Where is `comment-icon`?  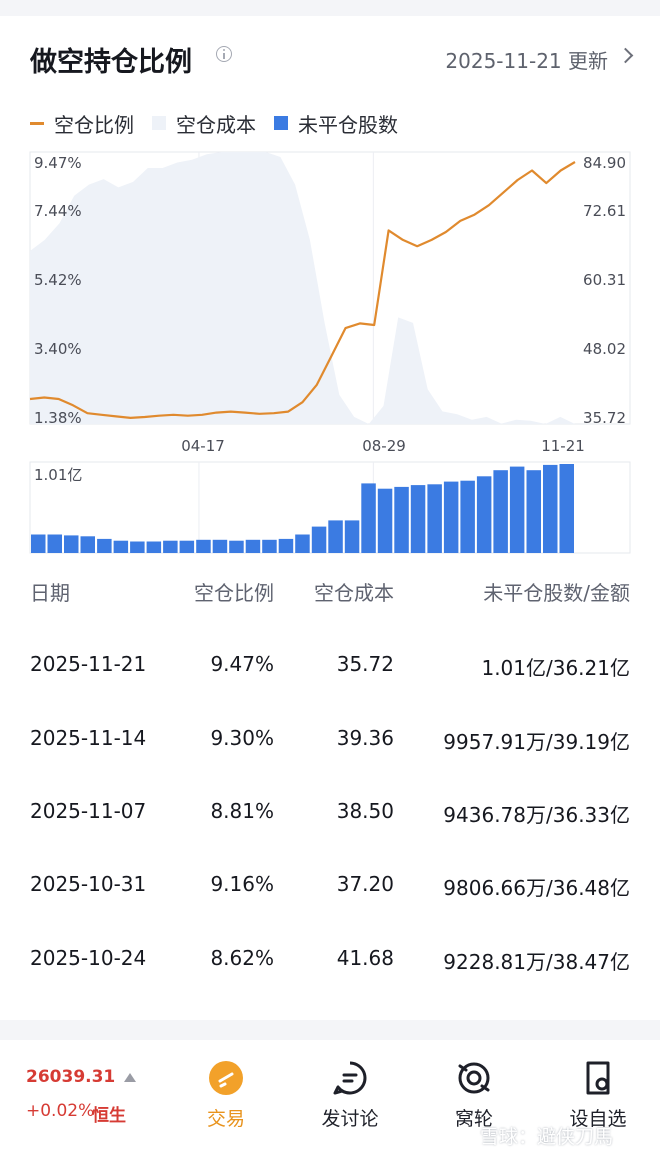
comment-icon is located at coordinates (350, 1078).